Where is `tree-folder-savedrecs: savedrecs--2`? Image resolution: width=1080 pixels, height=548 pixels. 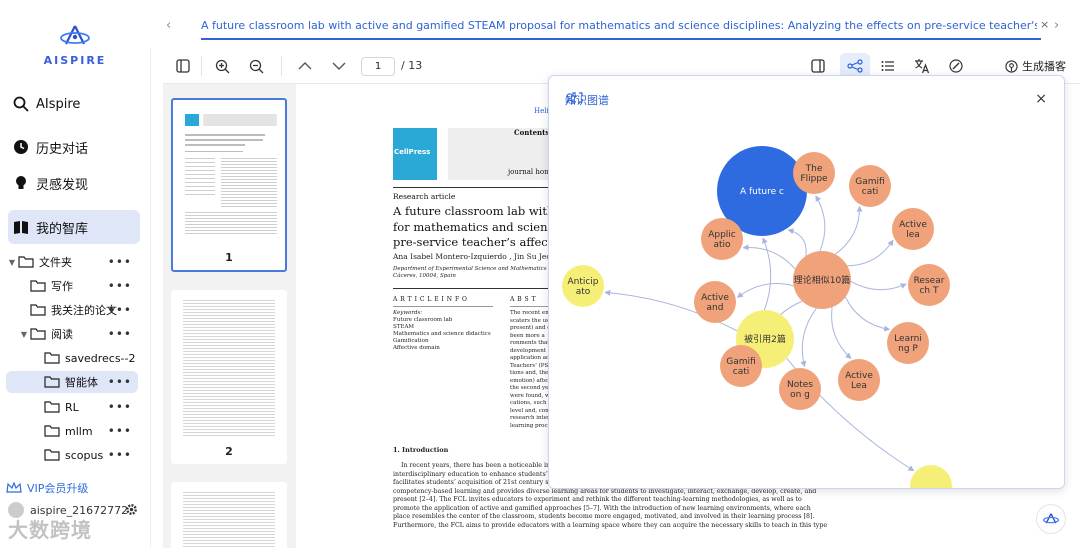
tree-folder-savedrecs: savedrecs--2 is located at coordinates (72, 358).